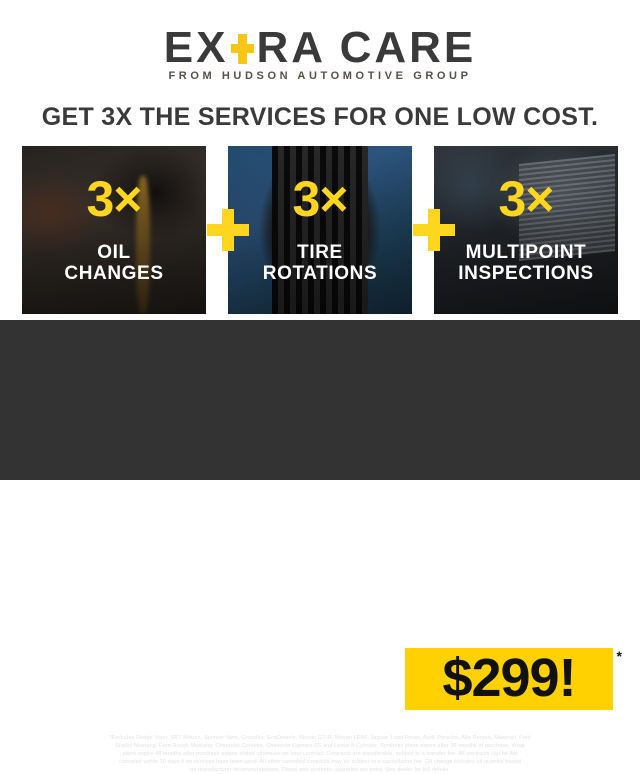 This screenshot has width=640, height=774. What do you see at coordinates (375, 686) in the screenshot?
I see `for-only-line2: ONLY` at bounding box center [375, 686].